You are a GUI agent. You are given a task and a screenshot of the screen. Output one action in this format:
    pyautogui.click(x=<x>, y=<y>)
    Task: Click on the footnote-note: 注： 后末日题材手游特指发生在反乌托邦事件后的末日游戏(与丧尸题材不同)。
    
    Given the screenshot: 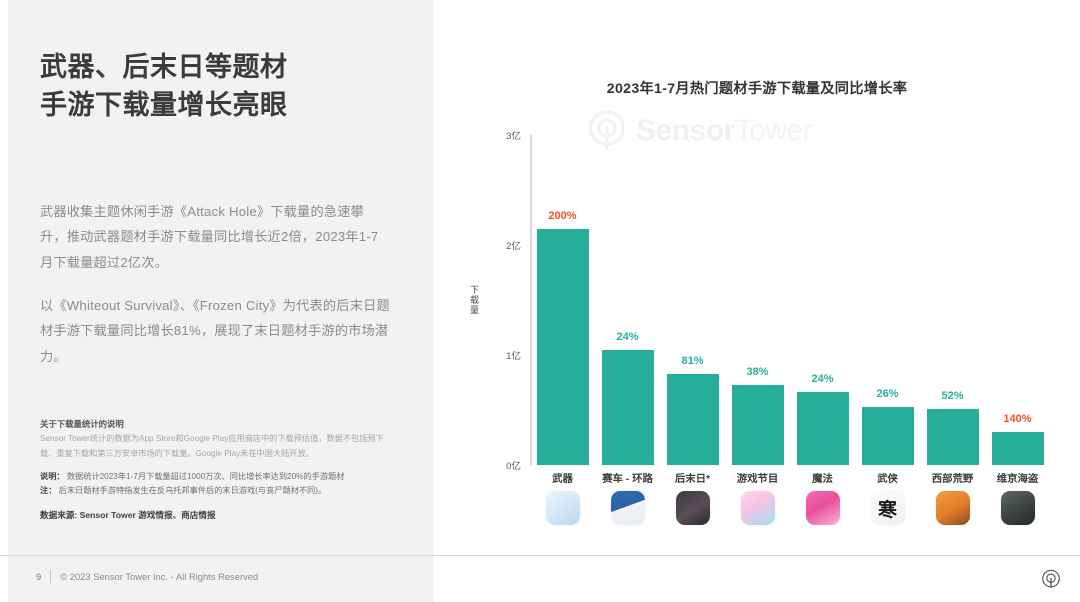 What is the action you would take?
    pyautogui.click(x=219, y=491)
    